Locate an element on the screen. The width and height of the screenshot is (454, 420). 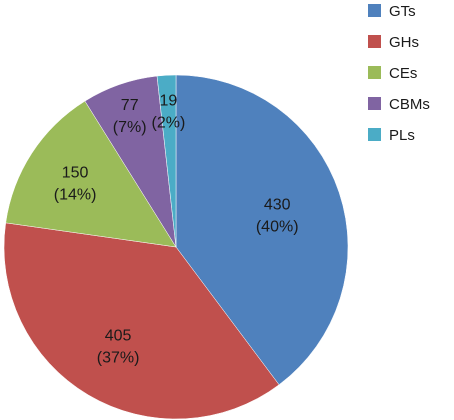
pie-slice-pls is located at coordinates (166, 161).